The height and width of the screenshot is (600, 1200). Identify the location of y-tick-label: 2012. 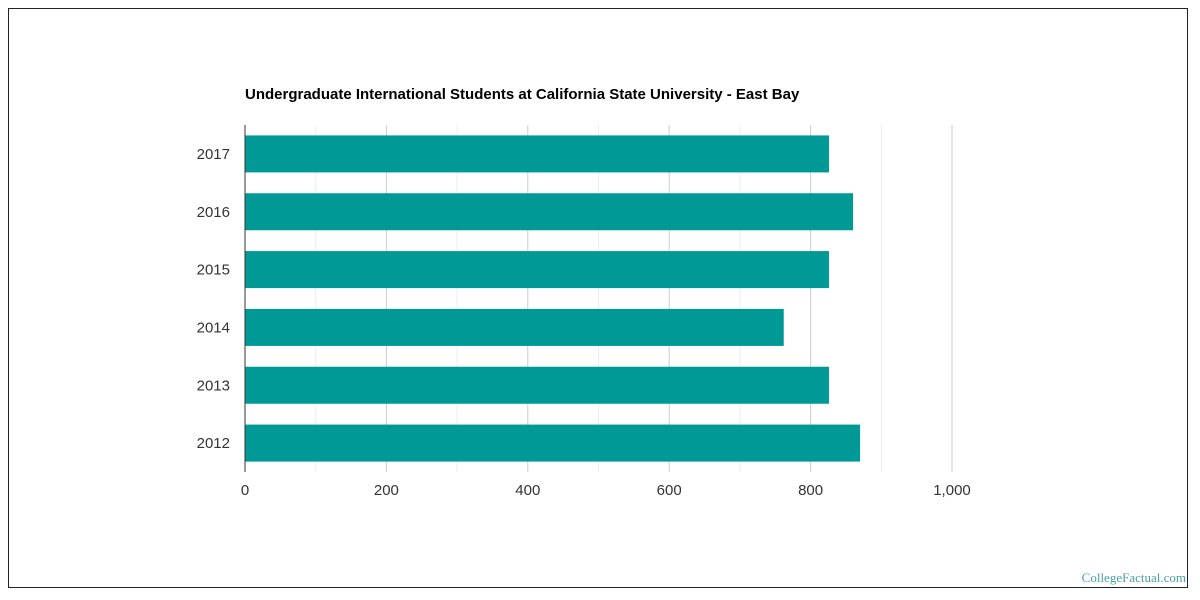
(213, 443).